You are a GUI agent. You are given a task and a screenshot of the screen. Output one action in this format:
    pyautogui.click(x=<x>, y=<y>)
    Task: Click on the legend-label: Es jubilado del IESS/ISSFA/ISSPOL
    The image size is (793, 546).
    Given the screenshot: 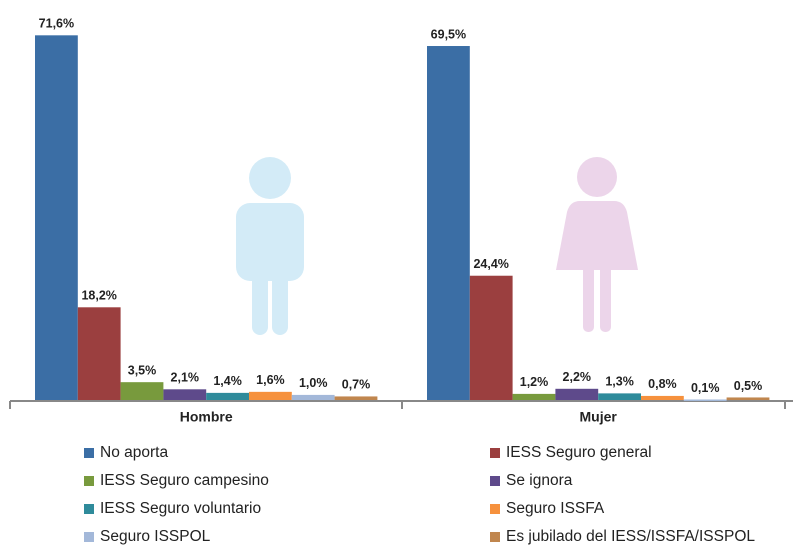 What is the action you would take?
    pyautogui.click(x=630, y=536)
    